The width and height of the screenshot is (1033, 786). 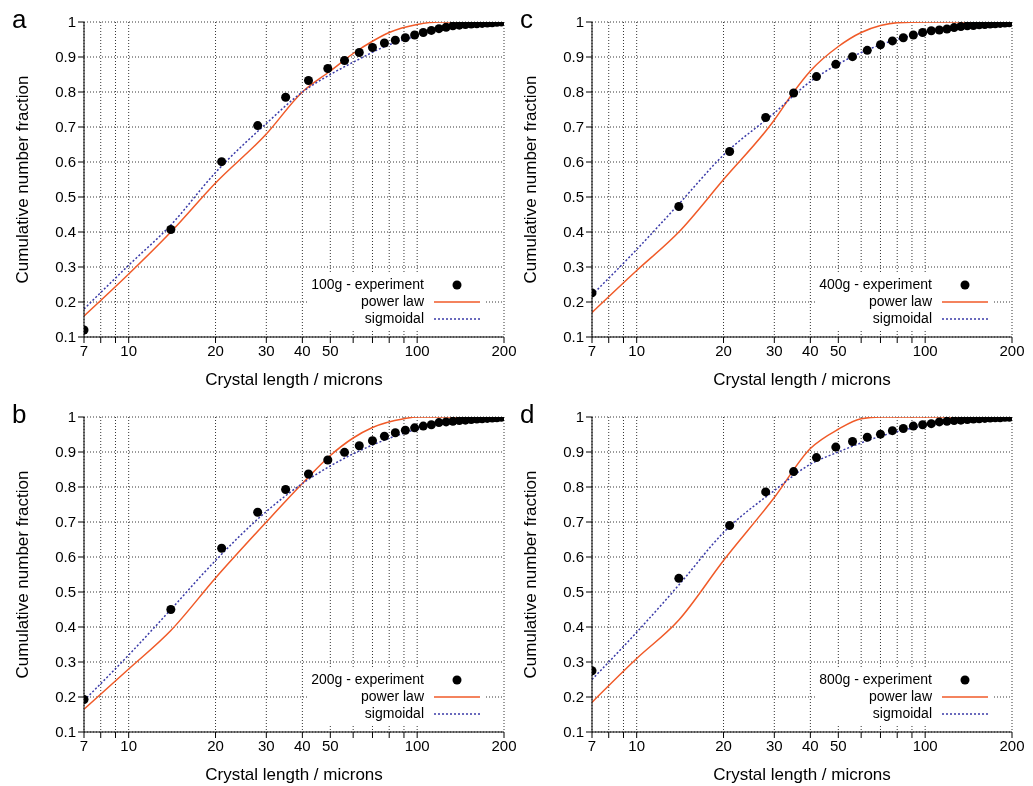 What do you see at coordinates (527, 414) in the screenshot?
I see `chart-title: d` at bounding box center [527, 414].